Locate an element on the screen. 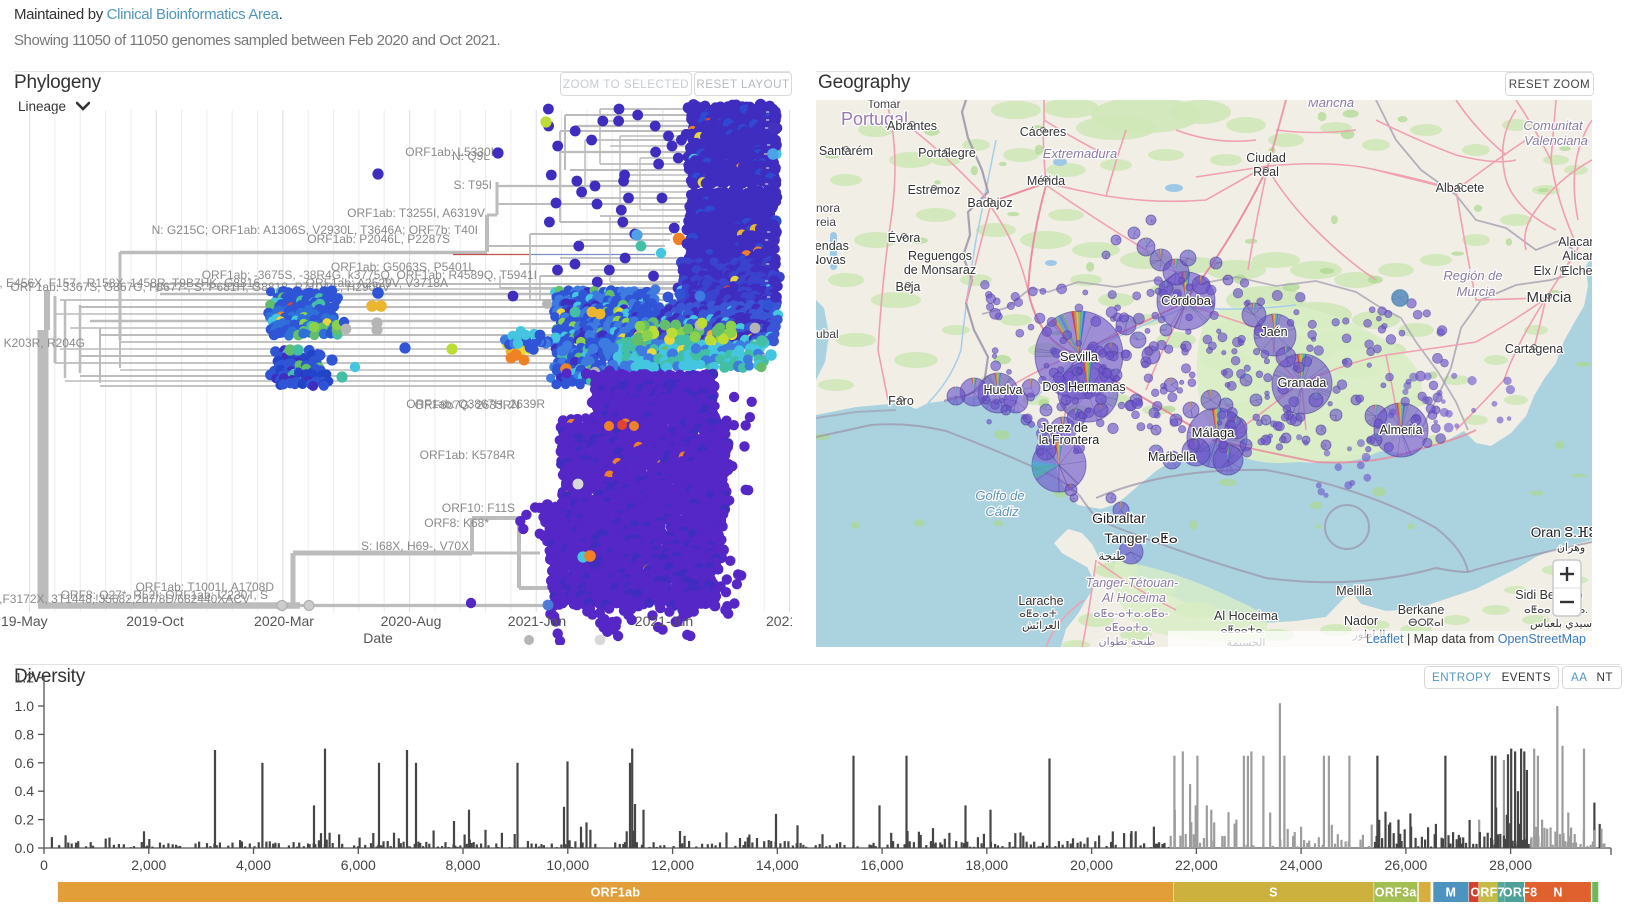 The width and height of the screenshot is (1628, 909). svg-text: Málaga is located at coordinates (1213, 432).